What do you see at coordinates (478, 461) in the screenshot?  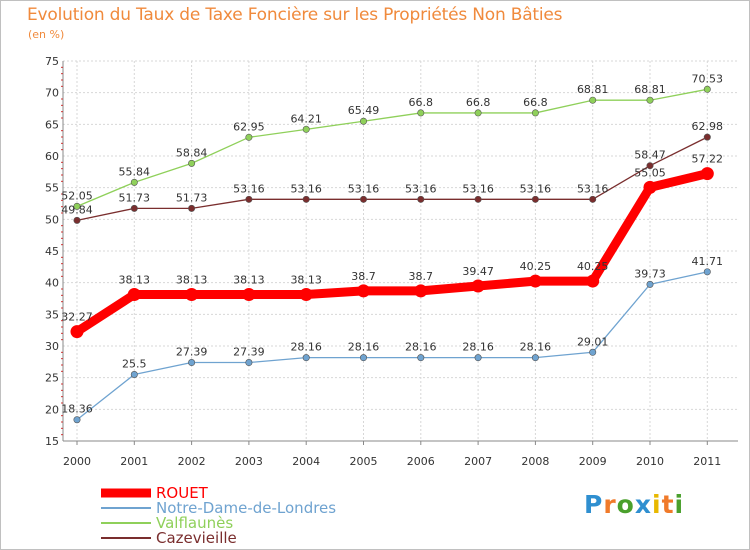 I see `x-tick-label: 2007` at bounding box center [478, 461].